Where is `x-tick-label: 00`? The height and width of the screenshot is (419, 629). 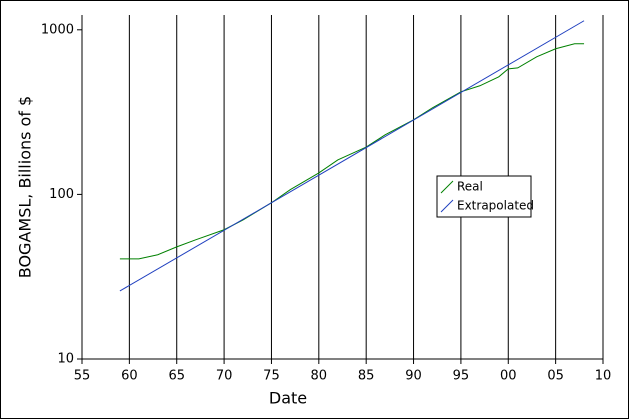
x-tick-label: 00 is located at coordinates (508, 376).